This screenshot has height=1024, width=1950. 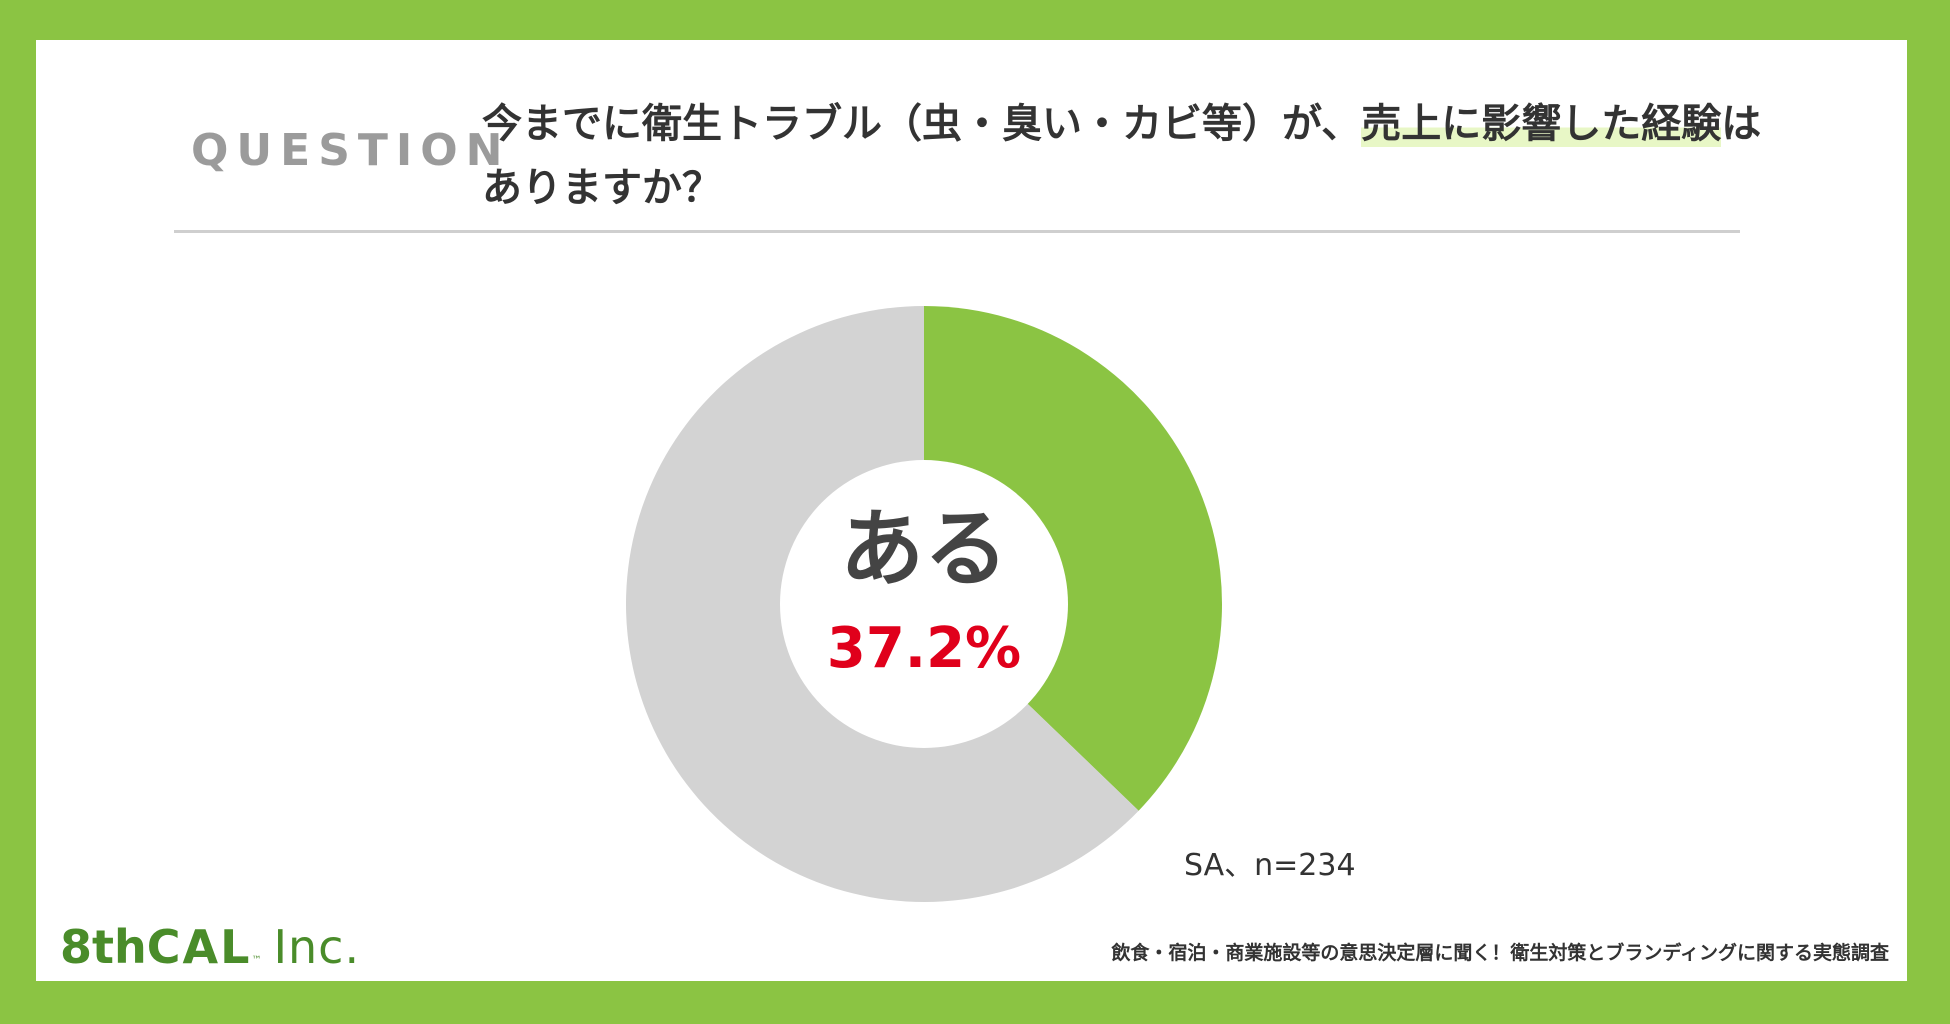 What do you see at coordinates (351, 150) in the screenshot?
I see `question-label: QUESTION` at bounding box center [351, 150].